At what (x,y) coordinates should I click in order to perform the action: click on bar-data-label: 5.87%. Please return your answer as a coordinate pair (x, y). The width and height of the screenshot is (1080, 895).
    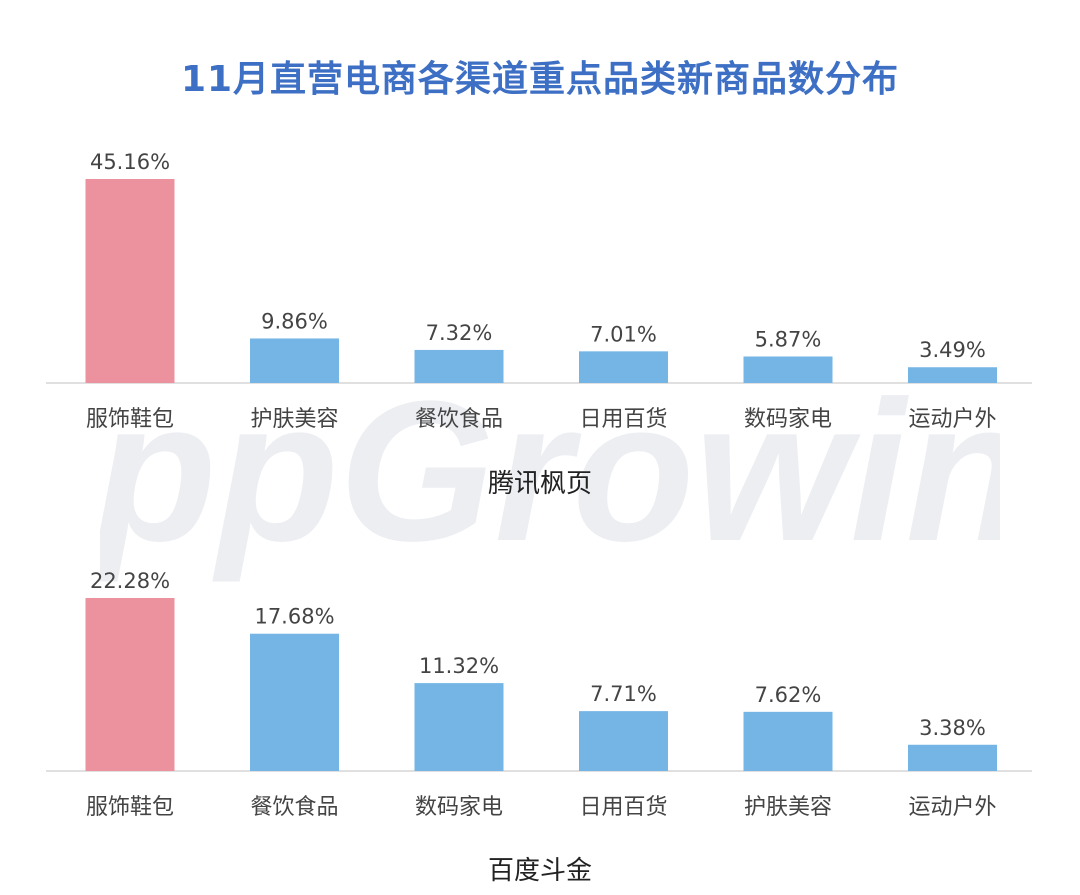
    Looking at the image, I should click on (788, 339).